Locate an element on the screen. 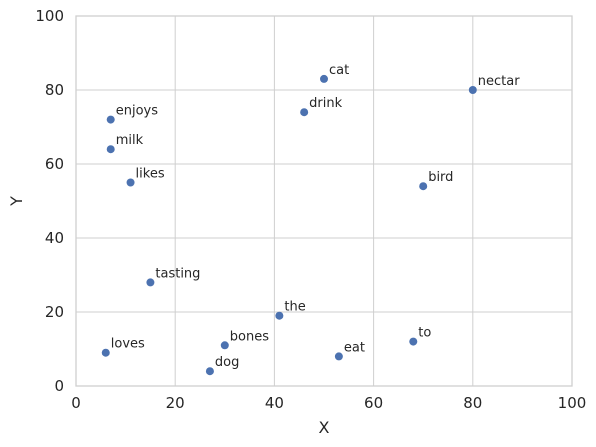  x-tick-label: 100 is located at coordinates (572, 403).